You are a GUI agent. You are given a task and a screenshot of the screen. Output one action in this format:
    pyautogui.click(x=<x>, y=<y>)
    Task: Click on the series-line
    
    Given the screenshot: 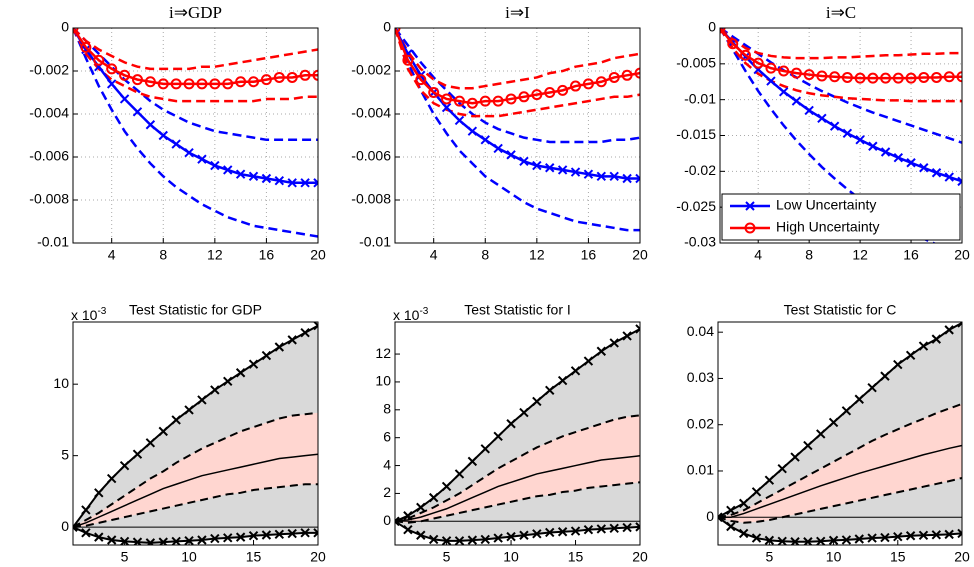 What is the action you would take?
    pyautogui.click(x=517, y=66)
    